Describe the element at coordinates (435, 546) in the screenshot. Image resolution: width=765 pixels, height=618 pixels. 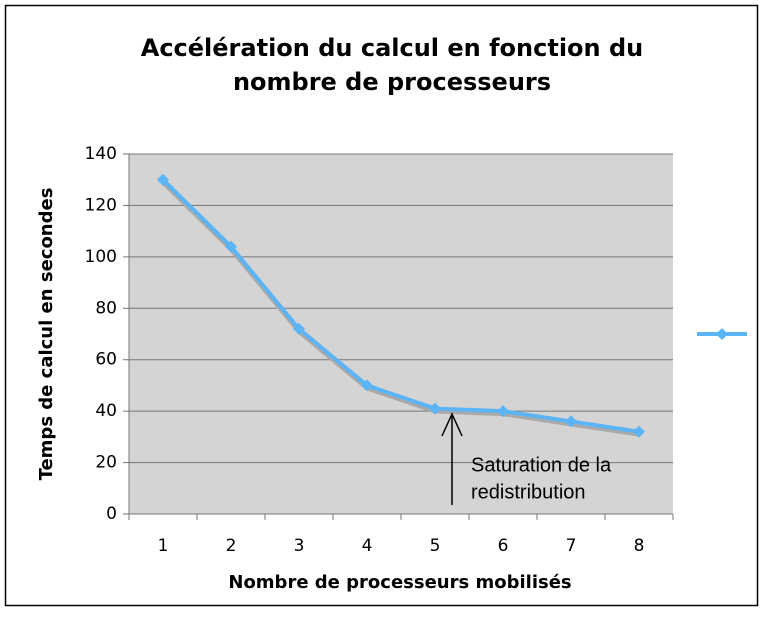
I see `x-tick-label: 5` at that location.